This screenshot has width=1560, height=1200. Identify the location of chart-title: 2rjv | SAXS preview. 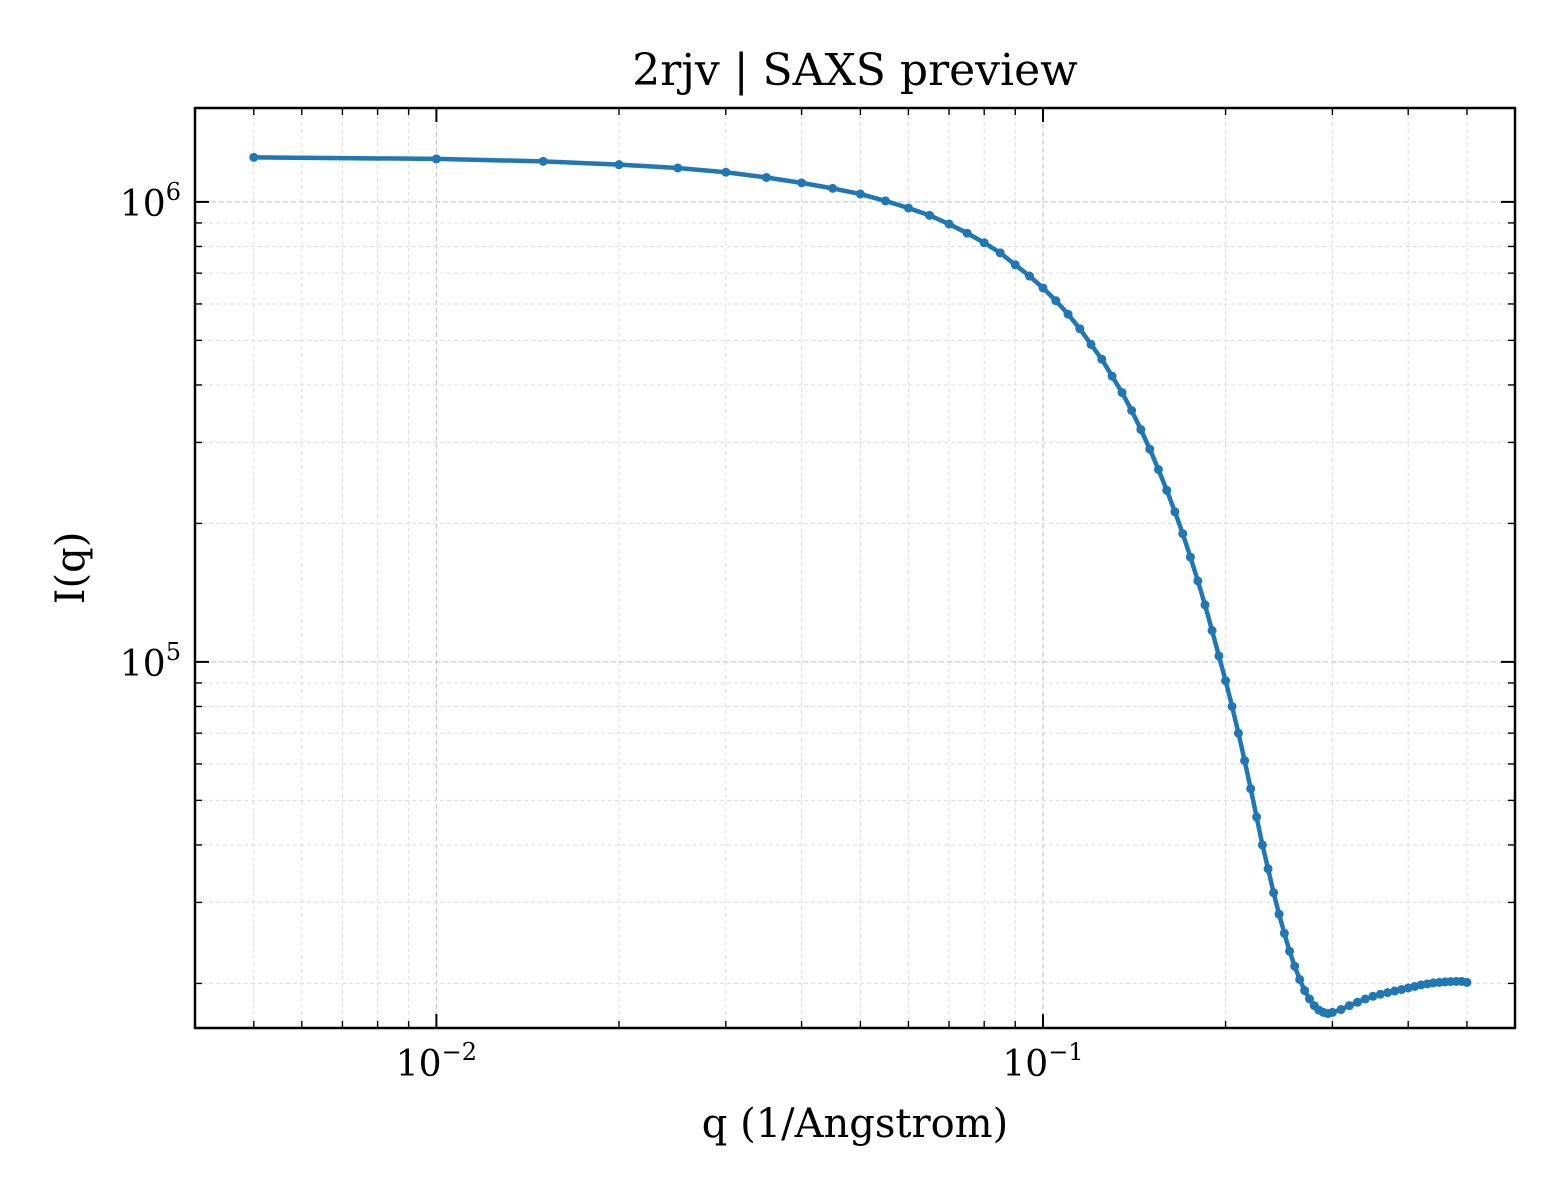
(855, 70).